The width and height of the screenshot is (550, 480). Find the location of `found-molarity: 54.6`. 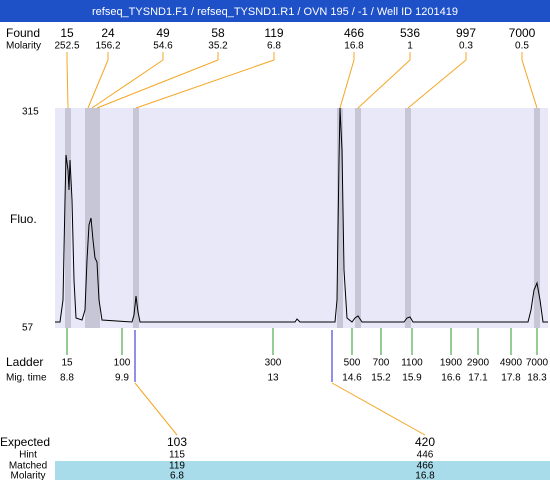

found-molarity: 54.6 is located at coordinates (163, 46).